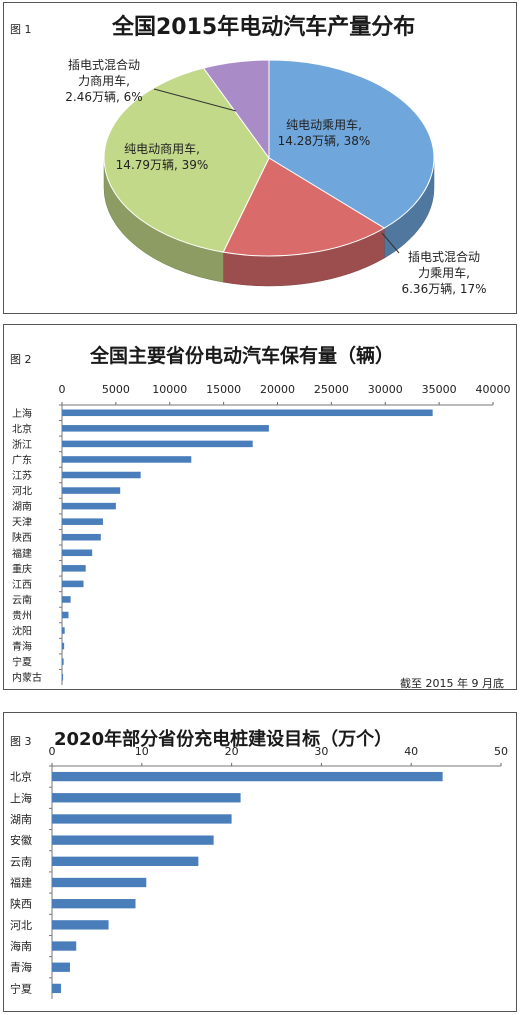 This screenshot has height=1015, width=520. I want to click on figure-3-label: 图 3, so click(21, 741).